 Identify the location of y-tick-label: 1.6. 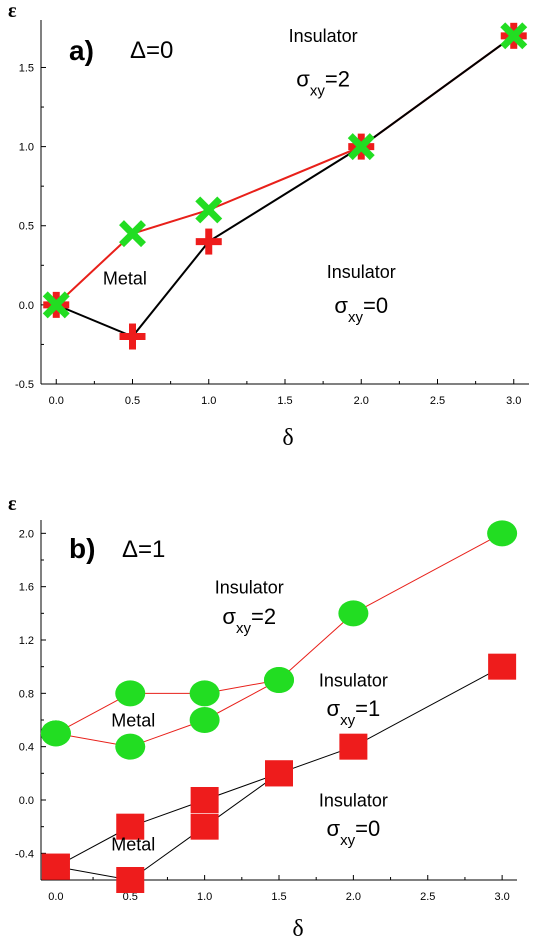
(26, 588).